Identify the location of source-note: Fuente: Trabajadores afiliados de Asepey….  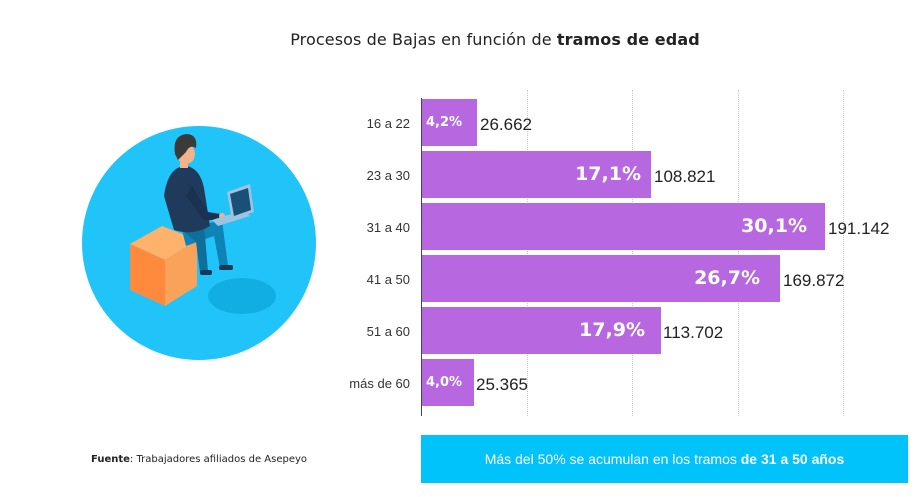
(199, 459).